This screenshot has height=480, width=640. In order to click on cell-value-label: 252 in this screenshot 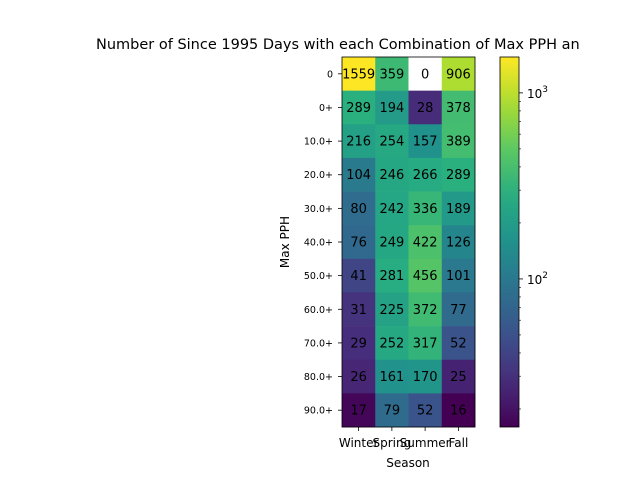, I will do `click(391, 343)`.